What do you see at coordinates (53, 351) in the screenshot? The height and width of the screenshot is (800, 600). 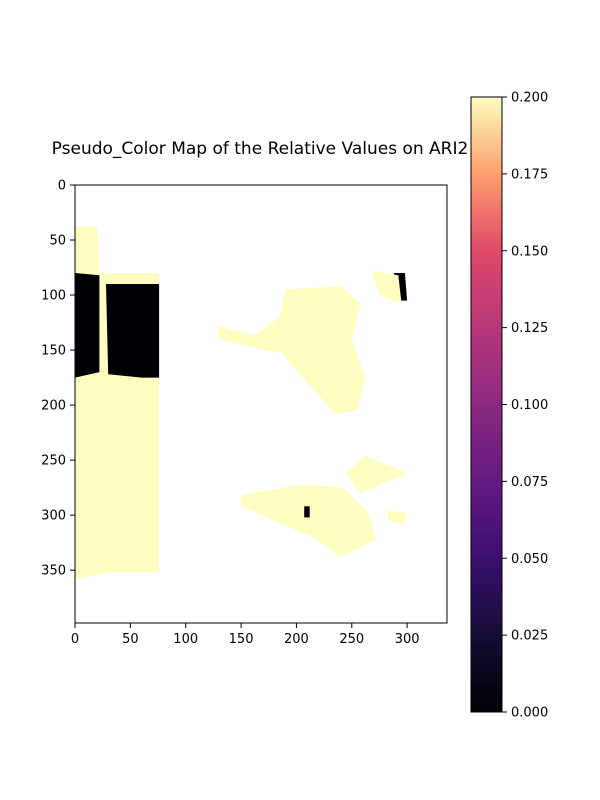 I see `y-tick-label: 150` at bounding box center [53, 351].